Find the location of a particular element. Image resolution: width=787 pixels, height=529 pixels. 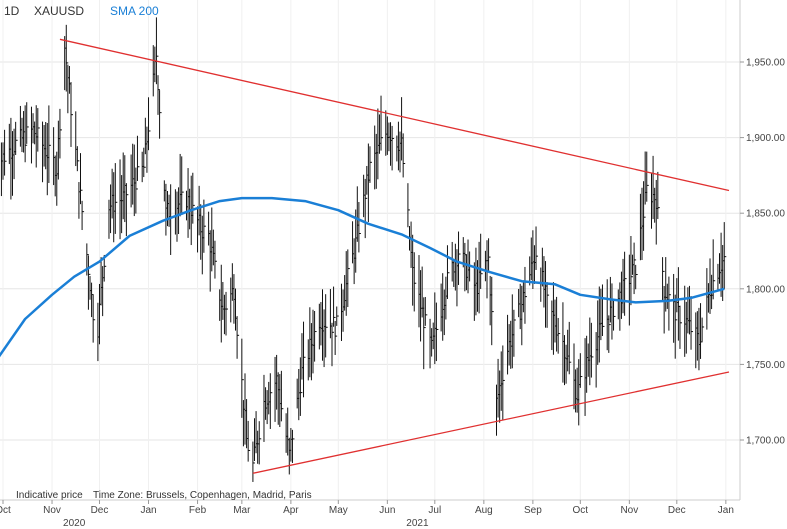

x-tick-label: Apr is located at coordinates (291, 510).